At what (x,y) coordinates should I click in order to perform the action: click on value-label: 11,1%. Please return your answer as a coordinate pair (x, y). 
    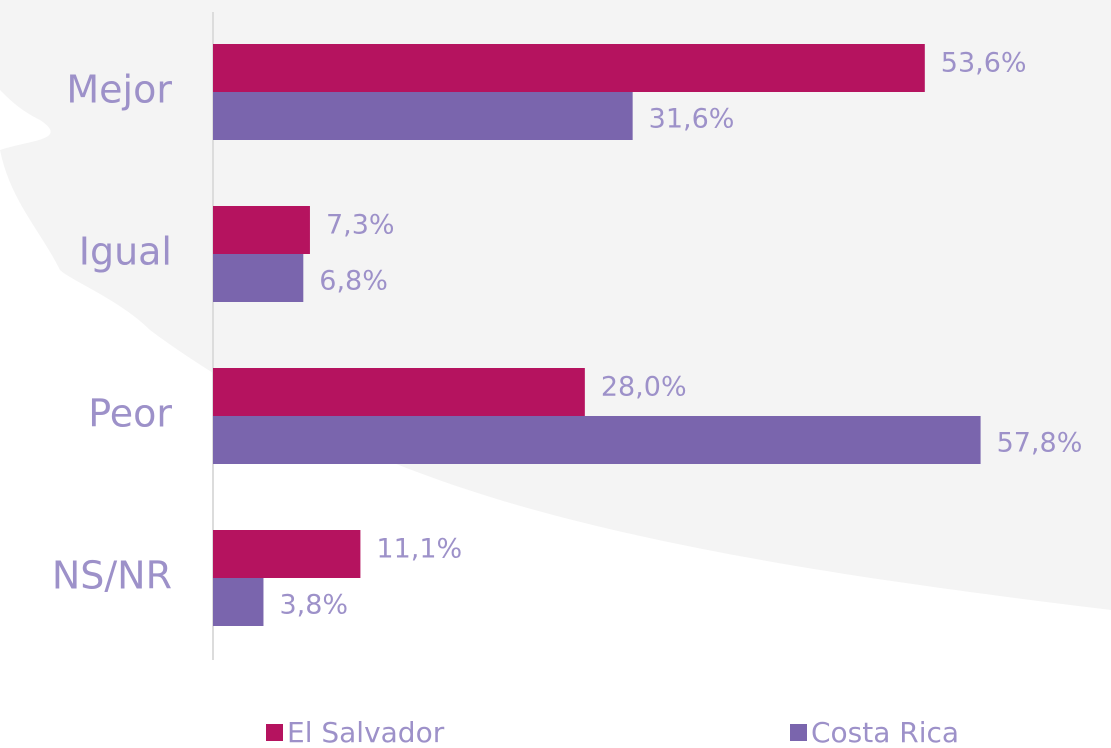
    Looking at the image, I should click on (419, 549).